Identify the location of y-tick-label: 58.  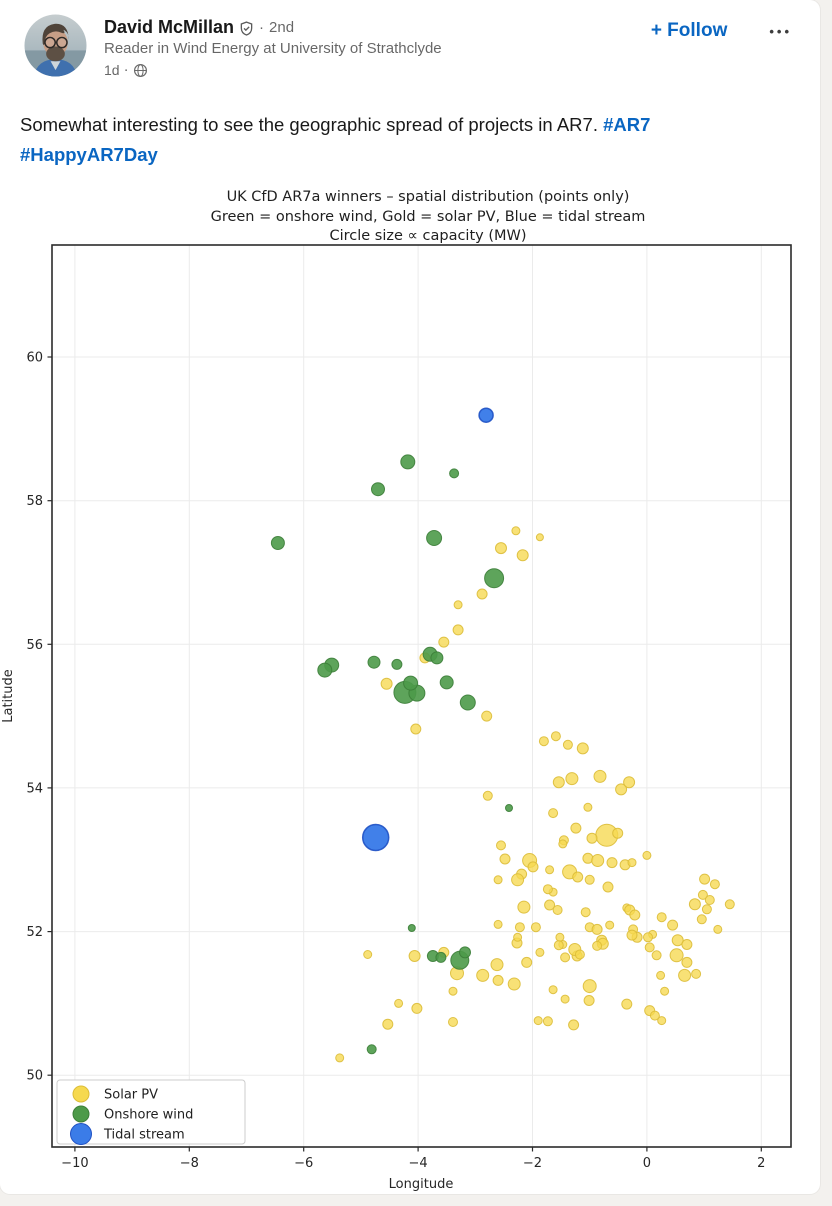
(34, 501).